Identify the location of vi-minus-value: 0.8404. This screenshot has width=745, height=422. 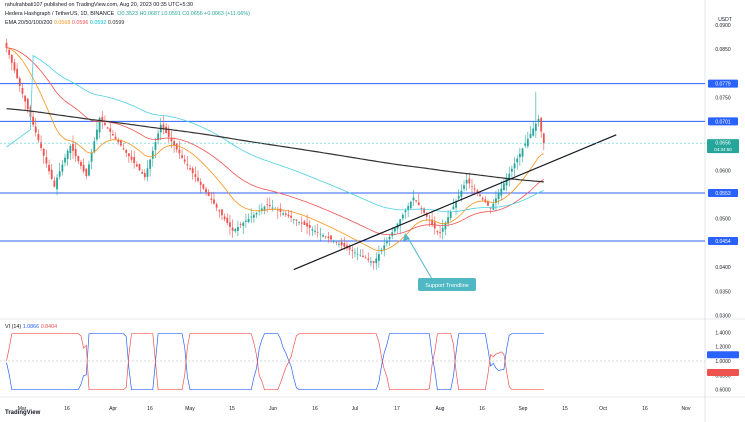
(49, 327).